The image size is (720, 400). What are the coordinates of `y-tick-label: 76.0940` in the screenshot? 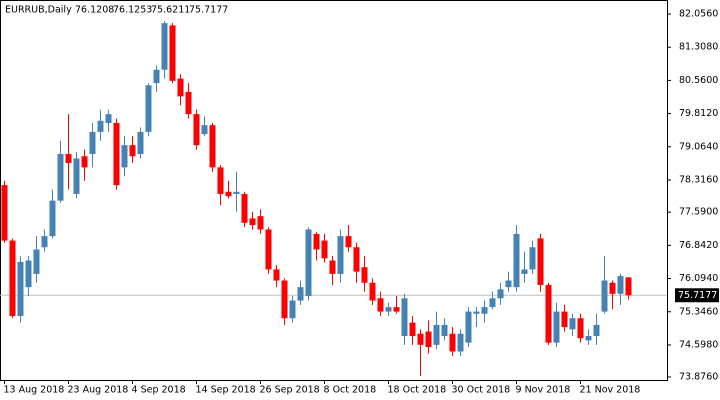 It's located at (698, 278).